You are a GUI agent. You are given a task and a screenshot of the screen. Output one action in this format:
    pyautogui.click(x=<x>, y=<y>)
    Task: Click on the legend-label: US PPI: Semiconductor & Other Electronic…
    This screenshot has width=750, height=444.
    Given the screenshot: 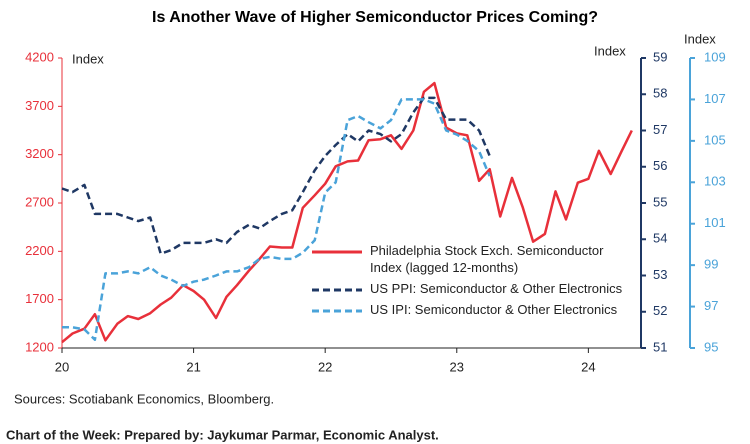 What is the action you would take?
    pyautogui.click(x=496, y=288)
    